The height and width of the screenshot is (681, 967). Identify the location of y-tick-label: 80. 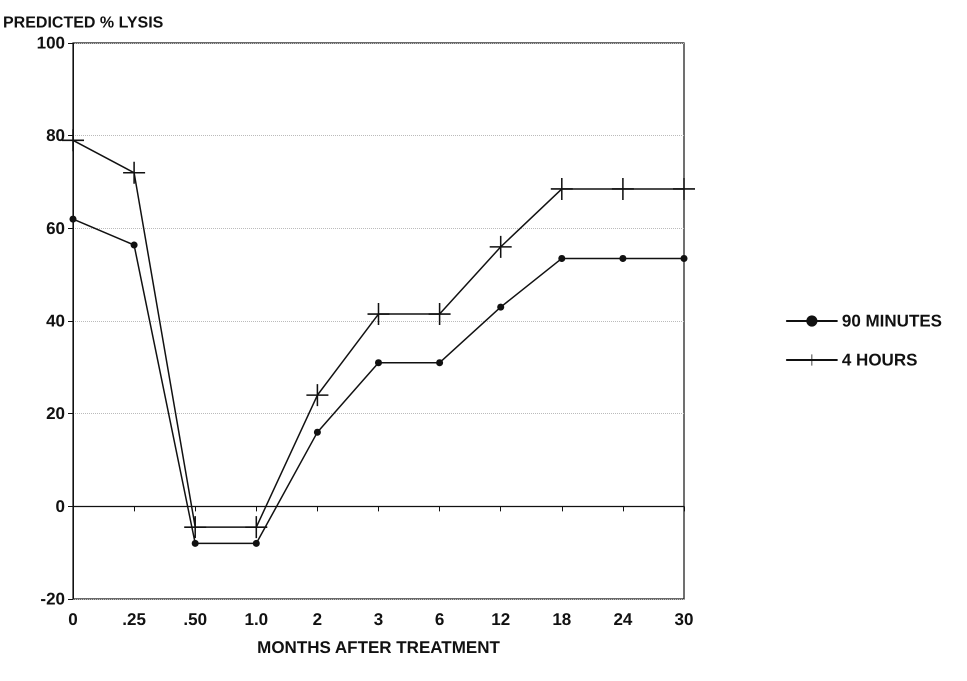
(55, 136).